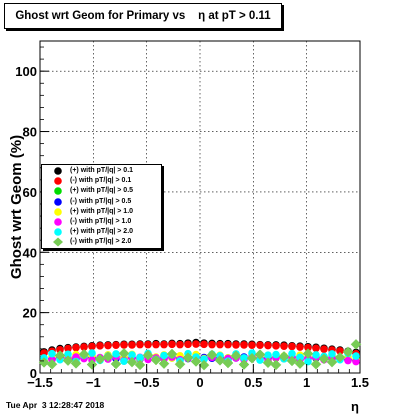 The height and width of the screenshot is (414, 400). I want to click on legend-label: (-) with pT/|q| > 1.0, so click(101, 221).